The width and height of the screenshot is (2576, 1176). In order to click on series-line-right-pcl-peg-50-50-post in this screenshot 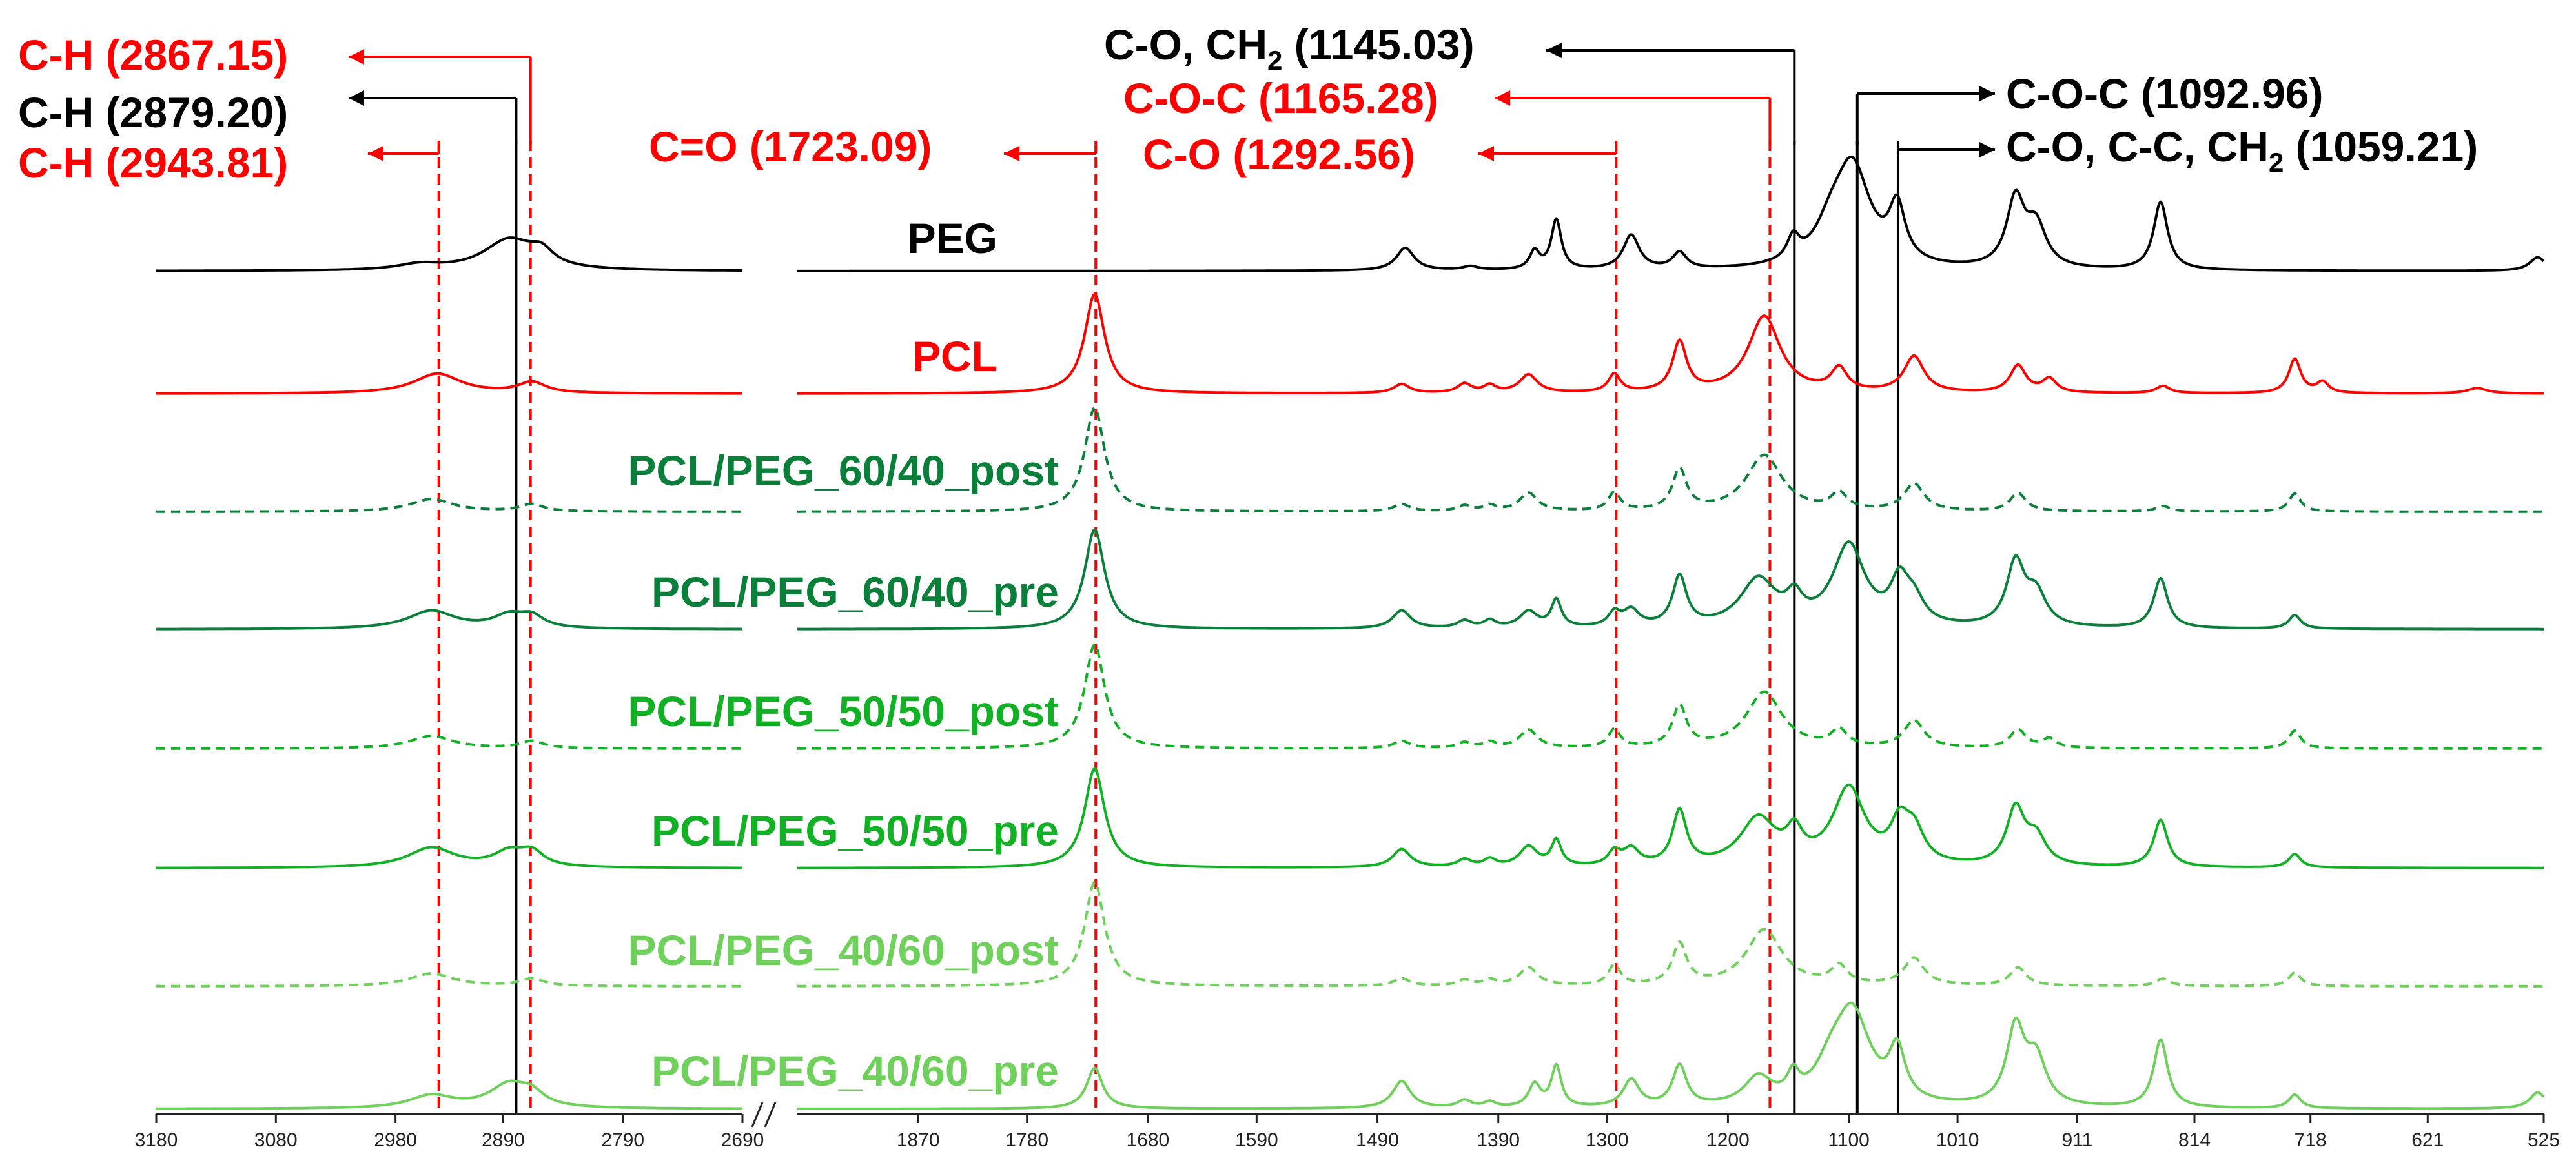, I will do `click(1671, 696)`.